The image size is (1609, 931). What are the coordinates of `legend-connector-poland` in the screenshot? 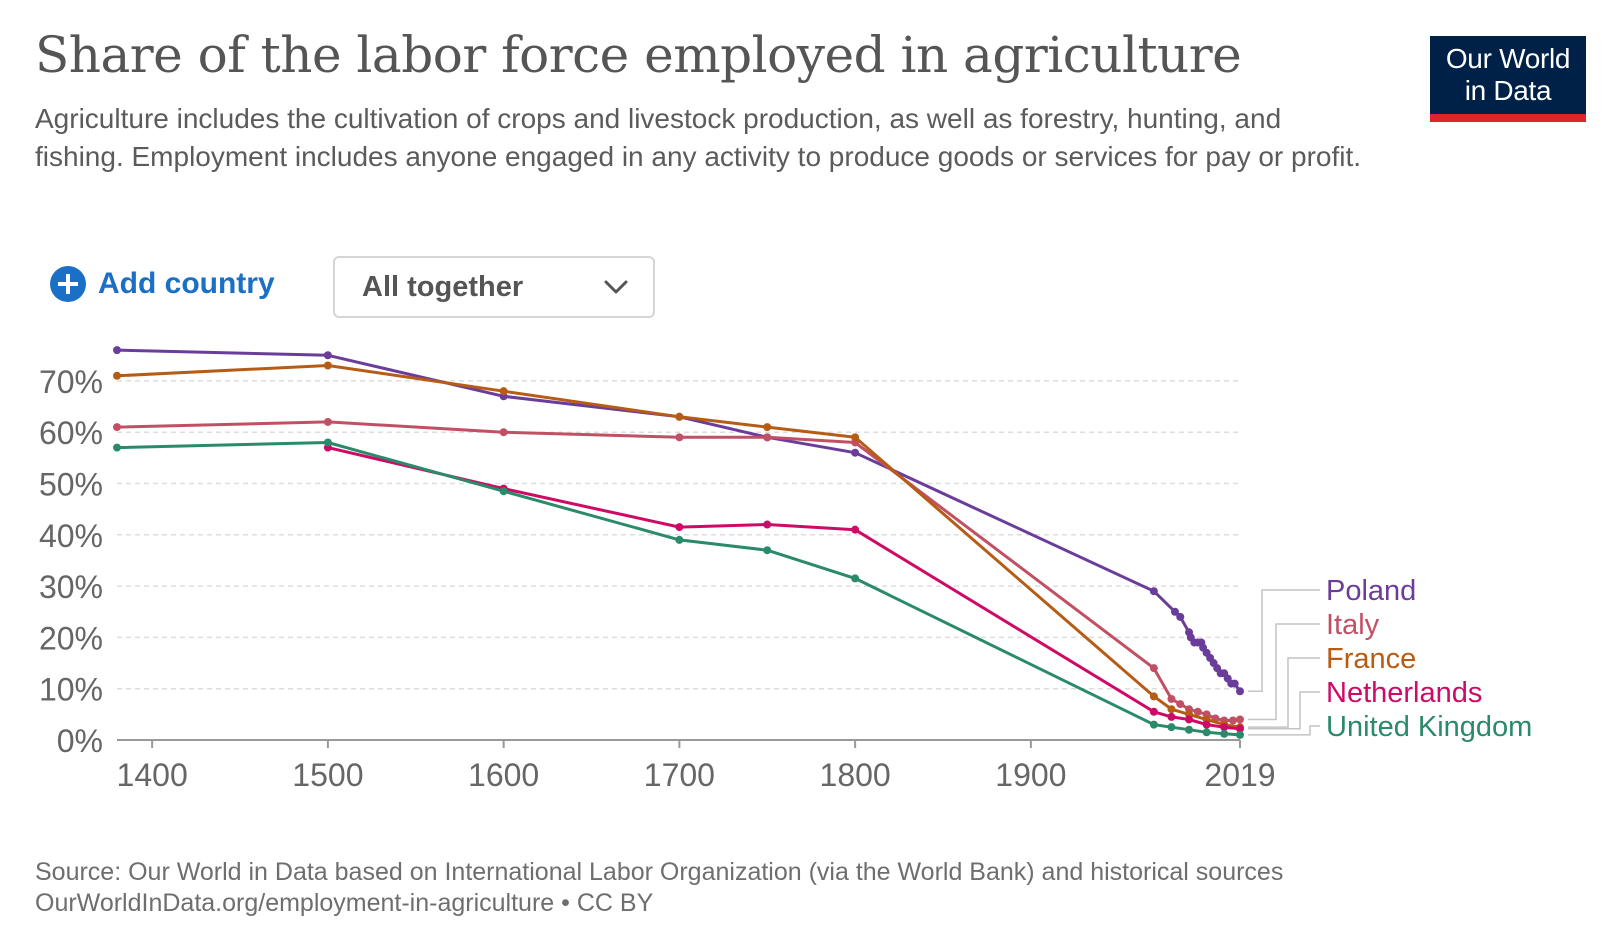 It's located at (1284, 641).